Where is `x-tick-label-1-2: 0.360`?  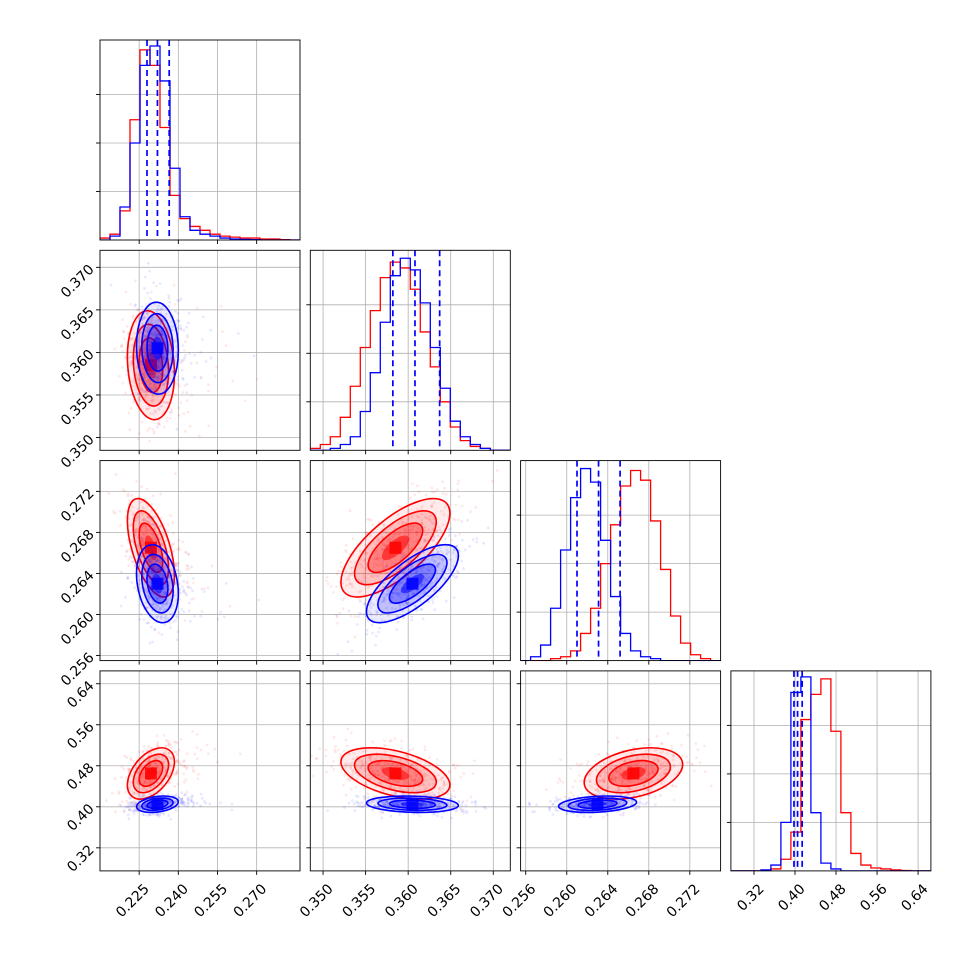 x-tick-label-1-2: 0.360 is located at coordinates (402, 901).